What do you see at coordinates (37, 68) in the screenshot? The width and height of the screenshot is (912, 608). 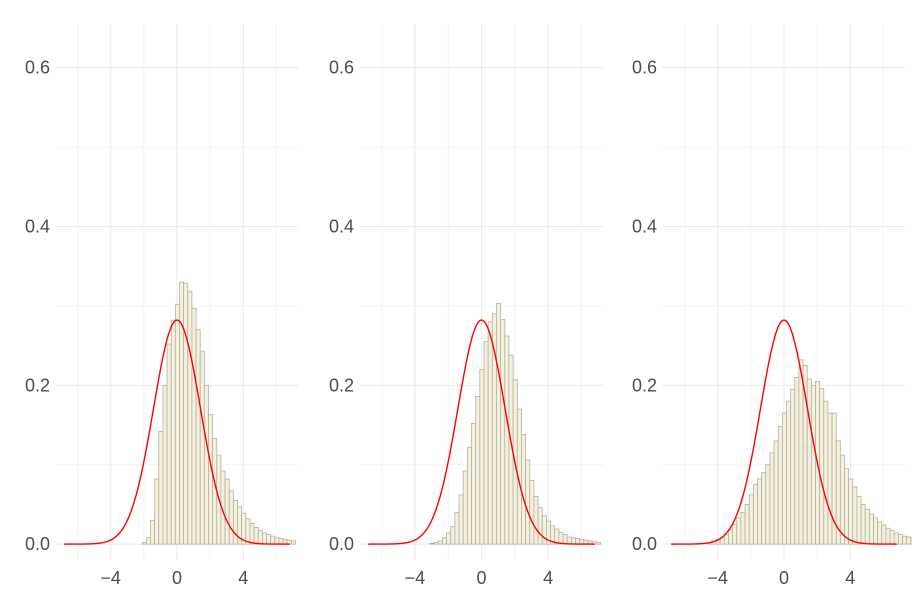 I see `y-tick-label: 0.6` at bounding box center [37, 68].